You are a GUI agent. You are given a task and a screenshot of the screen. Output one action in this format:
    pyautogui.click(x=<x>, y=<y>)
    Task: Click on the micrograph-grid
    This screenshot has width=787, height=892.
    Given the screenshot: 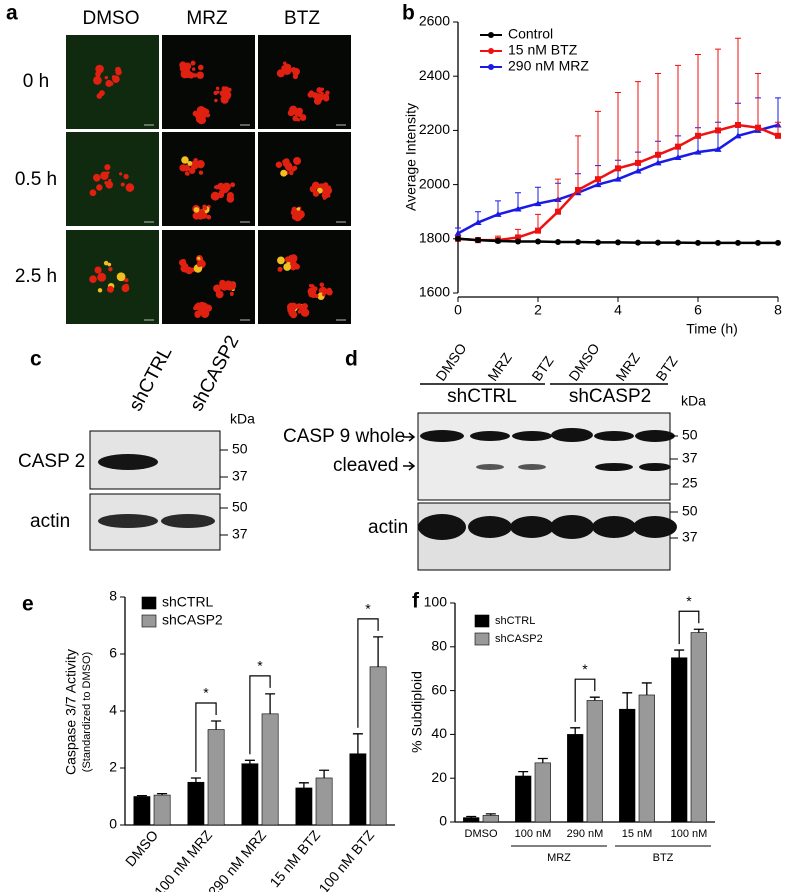 What is the action you would take?
    pyautogui.click(x=208, y=179)
    